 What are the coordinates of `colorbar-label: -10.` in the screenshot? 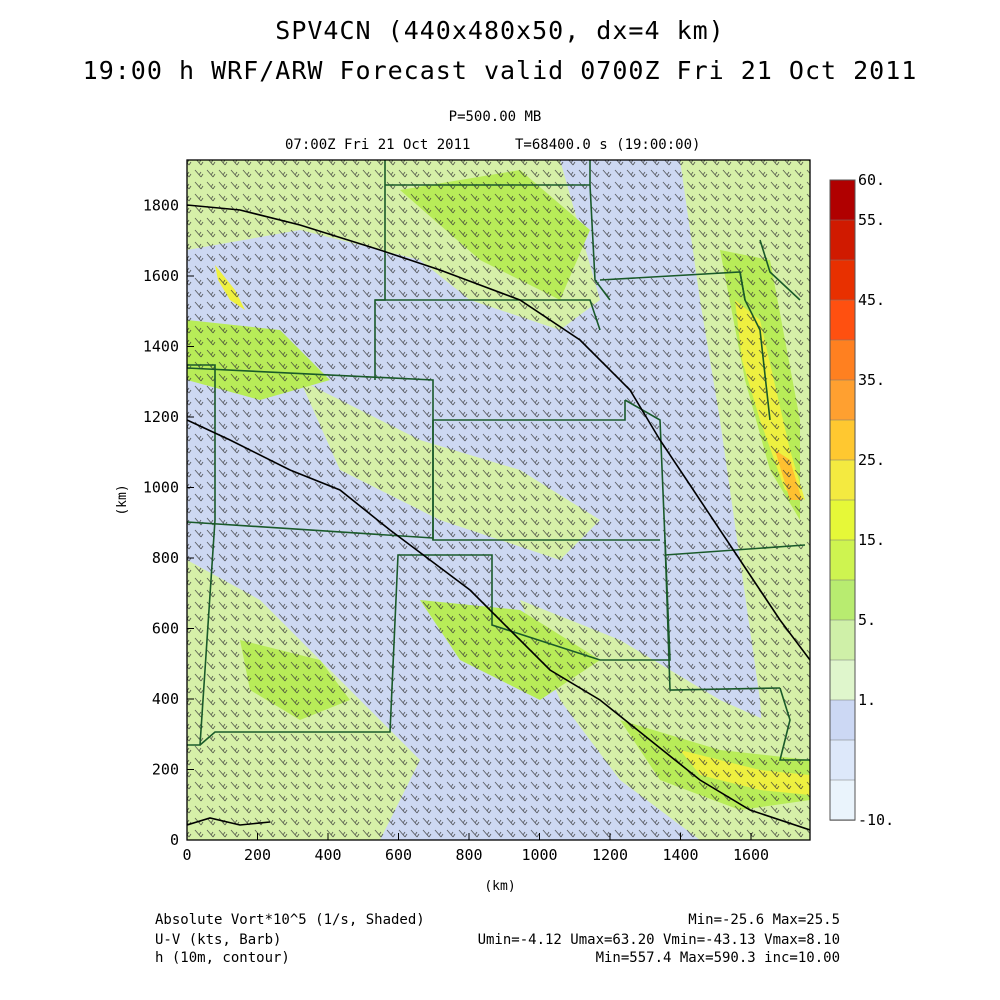 It's located at (876, 820).